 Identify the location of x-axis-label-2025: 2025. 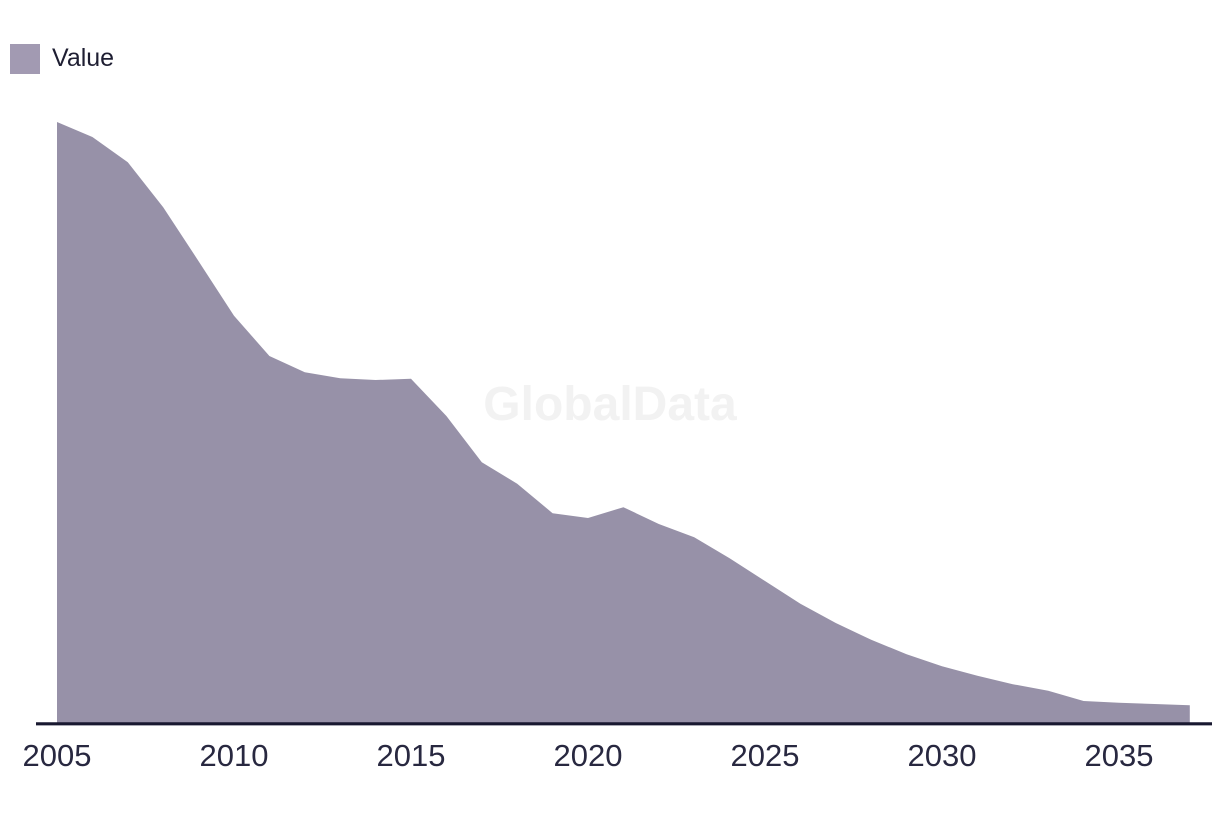
(765, 755).